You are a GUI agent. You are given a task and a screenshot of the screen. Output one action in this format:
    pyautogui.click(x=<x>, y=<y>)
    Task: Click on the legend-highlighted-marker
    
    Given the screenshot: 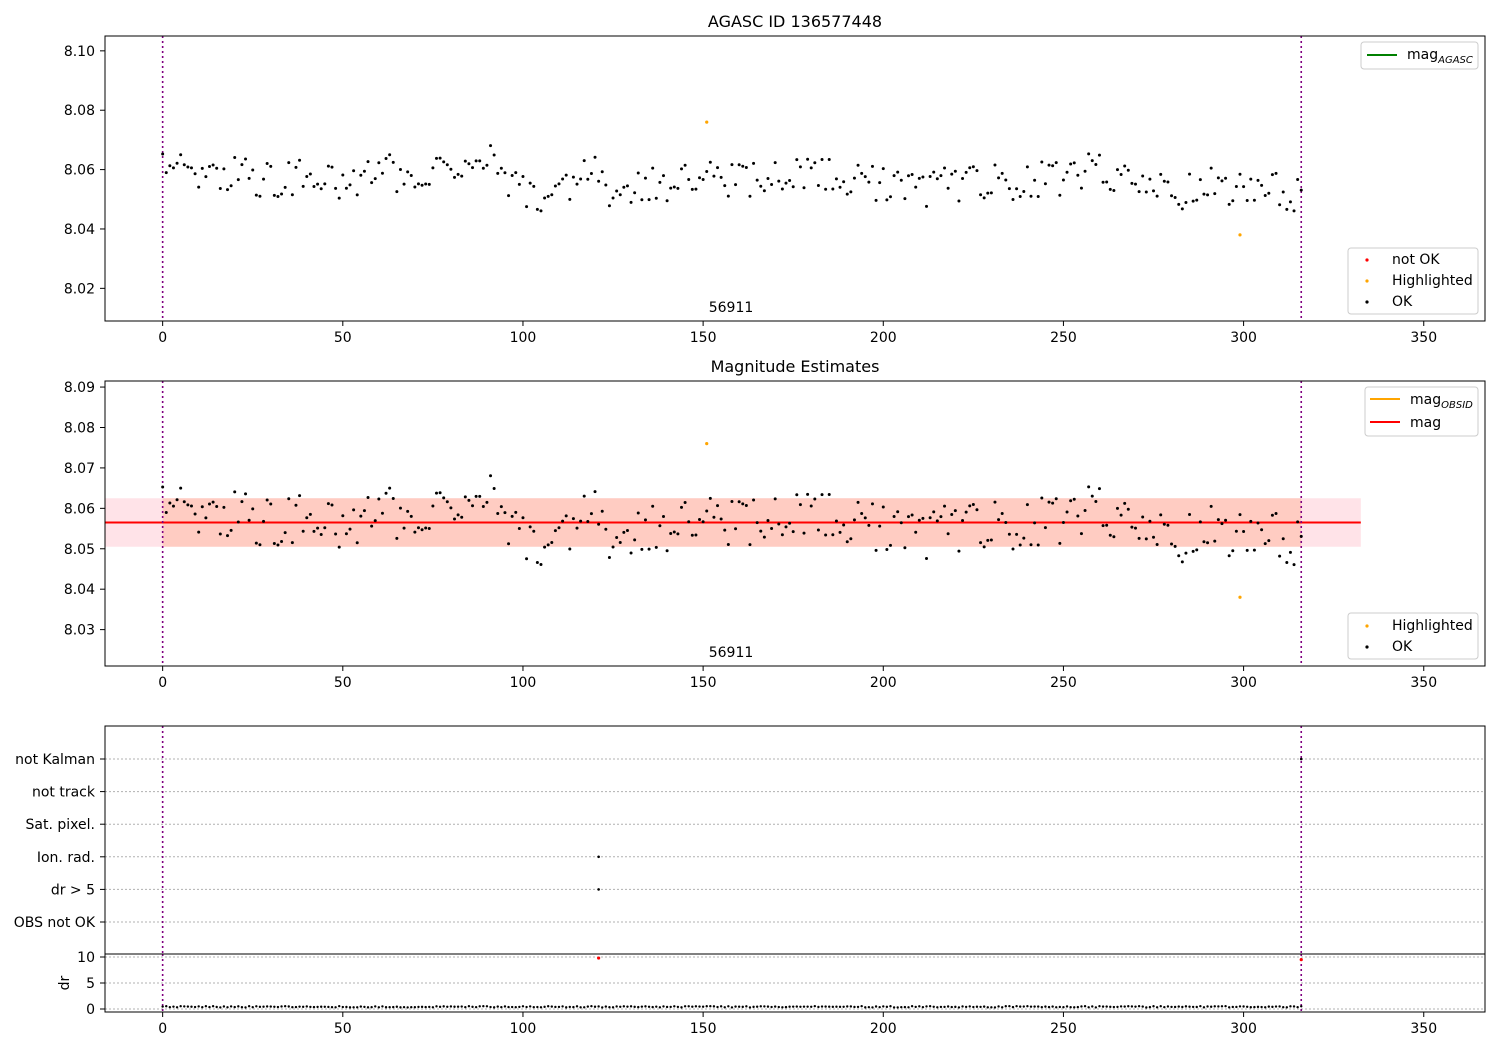 What is the action you would take?
    pyautogui.click(x=1367, y=281)
    